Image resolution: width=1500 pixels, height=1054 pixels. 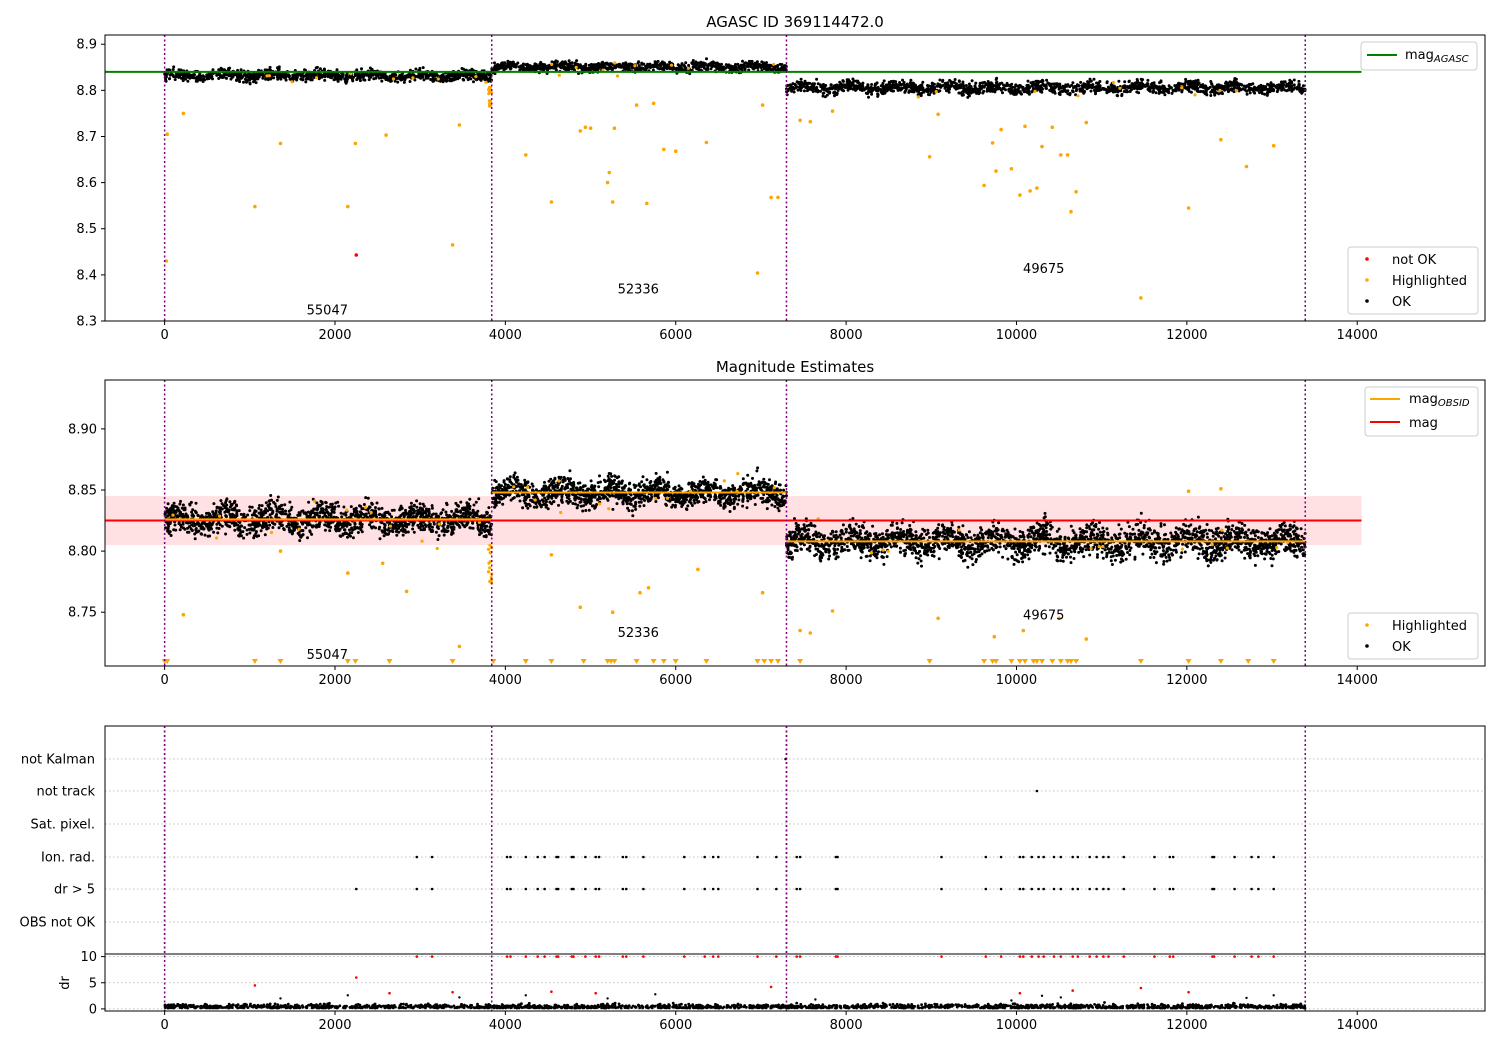 What do you see at coordinates (327, 310) in the screenshot?
I see `p1-obsid-label: 55047` at bounding box center [327, 310].